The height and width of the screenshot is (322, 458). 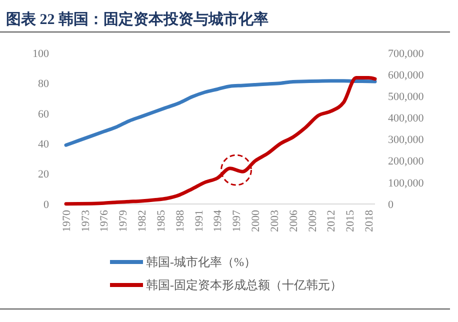 What do you see at coordinates (406, 54) in the screenshot?
I see `y2-tick-label: 700,000` at bounding box center [406, 54].